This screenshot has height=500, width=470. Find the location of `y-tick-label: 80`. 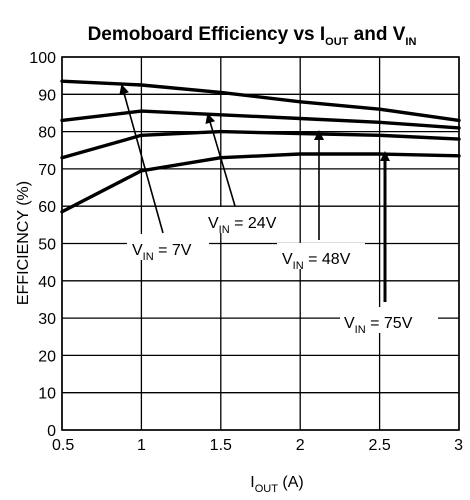

y-tick-label: 80 is located at coordinates (47, 133).